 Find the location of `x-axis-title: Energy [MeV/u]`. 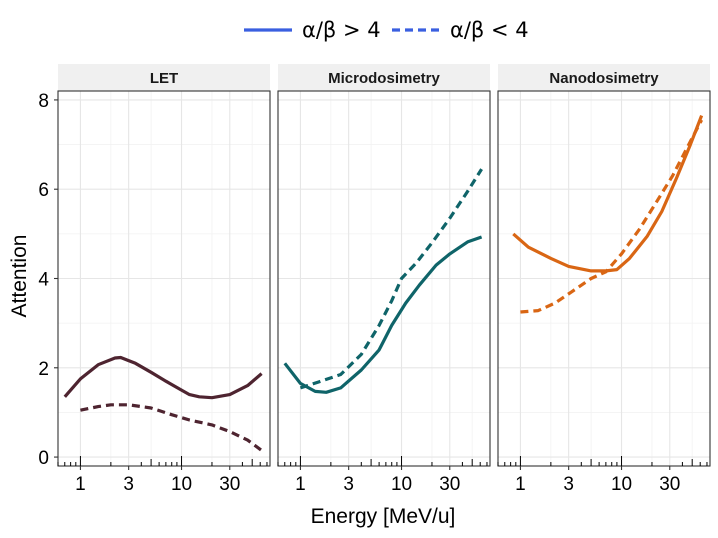

x-axis-title: Energy [MeV/u] is located at coordinates (383, 516).